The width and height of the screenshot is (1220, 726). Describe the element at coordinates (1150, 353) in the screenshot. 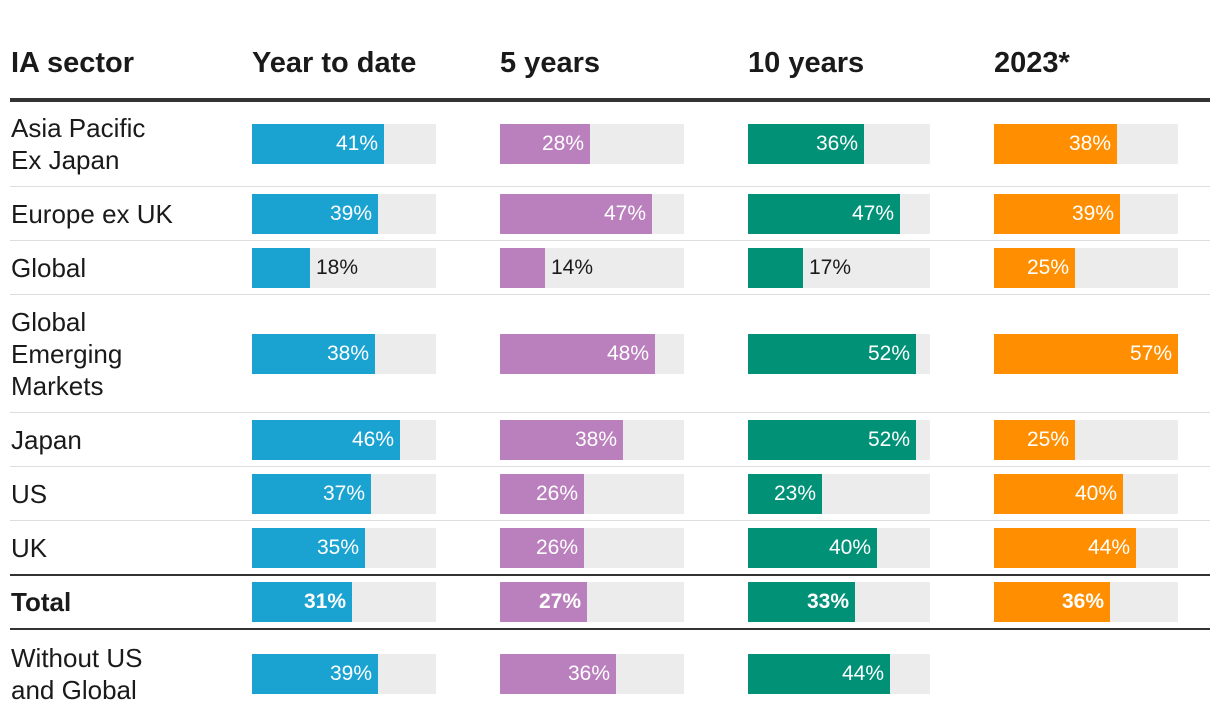

I see `data-label: 57%` at that location.